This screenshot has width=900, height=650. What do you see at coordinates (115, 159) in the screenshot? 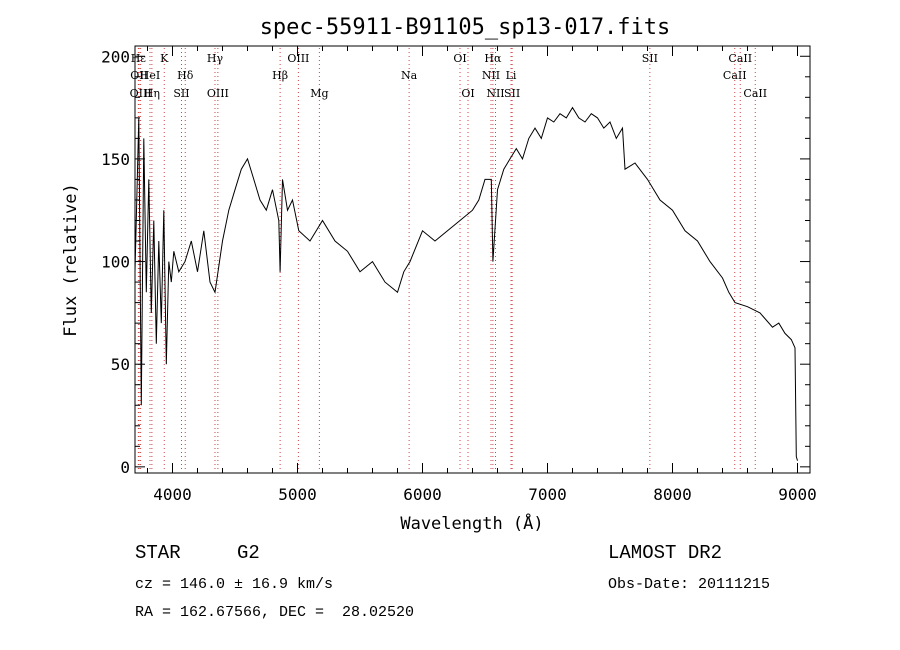
I see `y-tick-label: 150` at bounding box center [115, 159].